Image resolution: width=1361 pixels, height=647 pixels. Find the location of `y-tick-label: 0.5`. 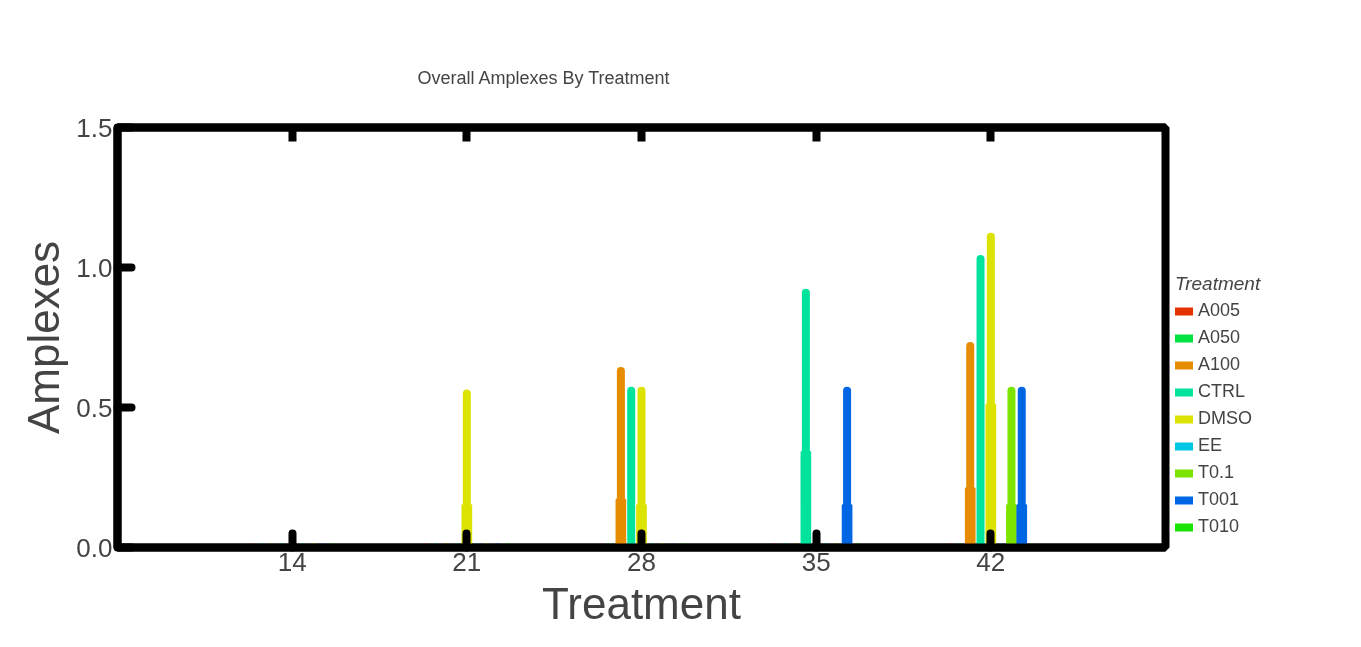

y-tick-label: 0.5 is located at coordinates (94, 407).